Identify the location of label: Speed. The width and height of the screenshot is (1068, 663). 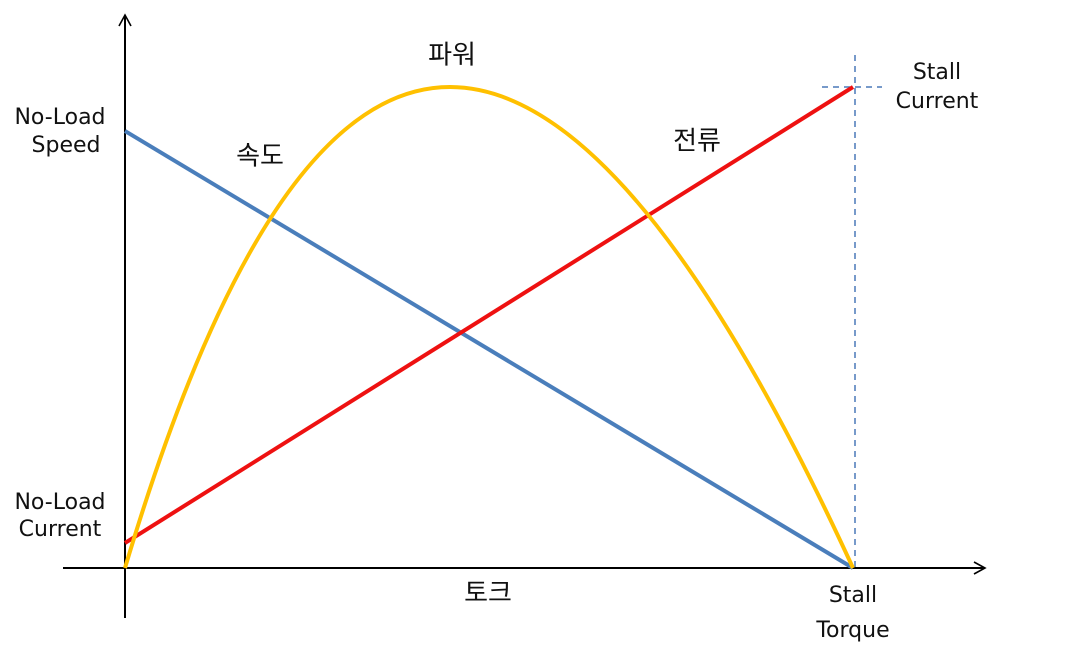
(66, 145).